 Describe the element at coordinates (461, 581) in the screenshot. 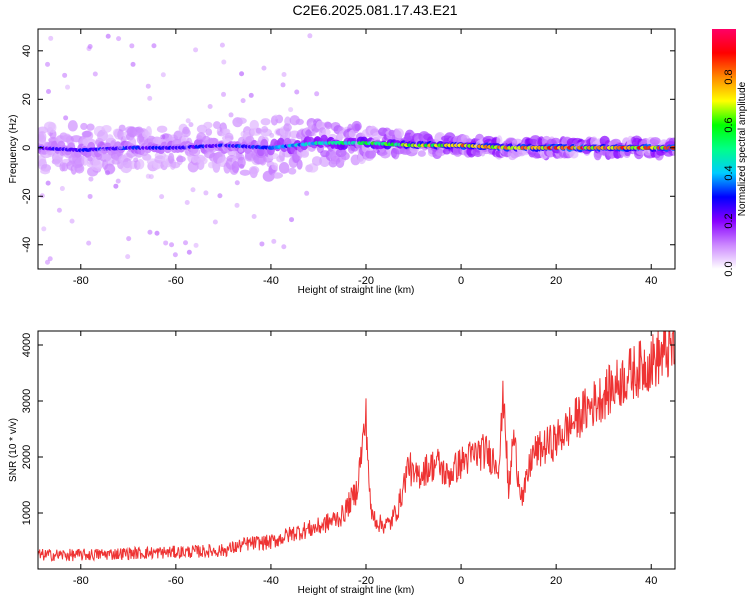

I see `snr-x-tick-label: 0` at that location.